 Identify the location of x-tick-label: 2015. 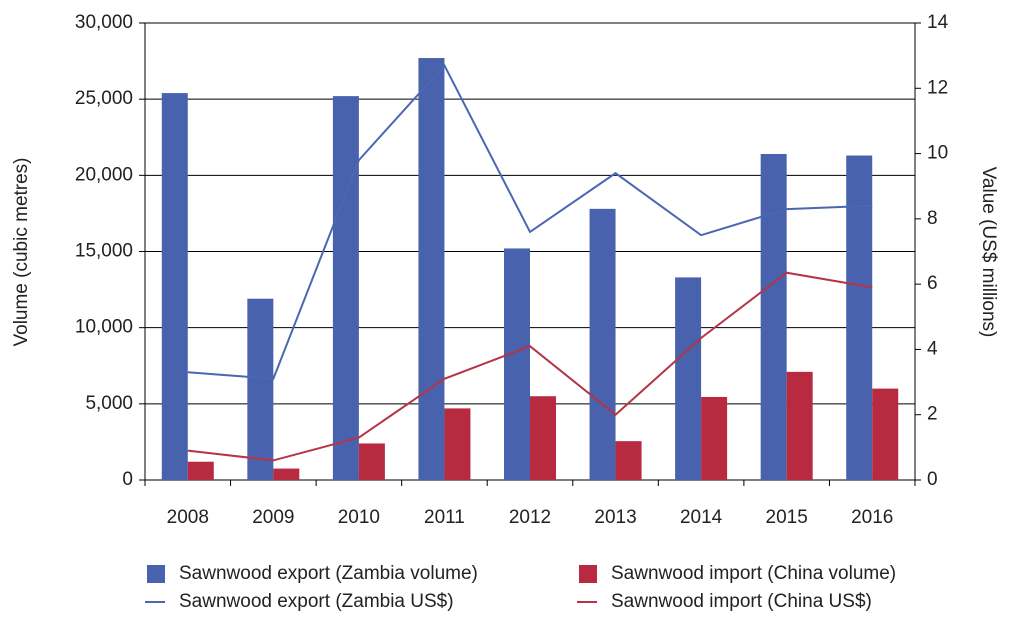
(787, 517).